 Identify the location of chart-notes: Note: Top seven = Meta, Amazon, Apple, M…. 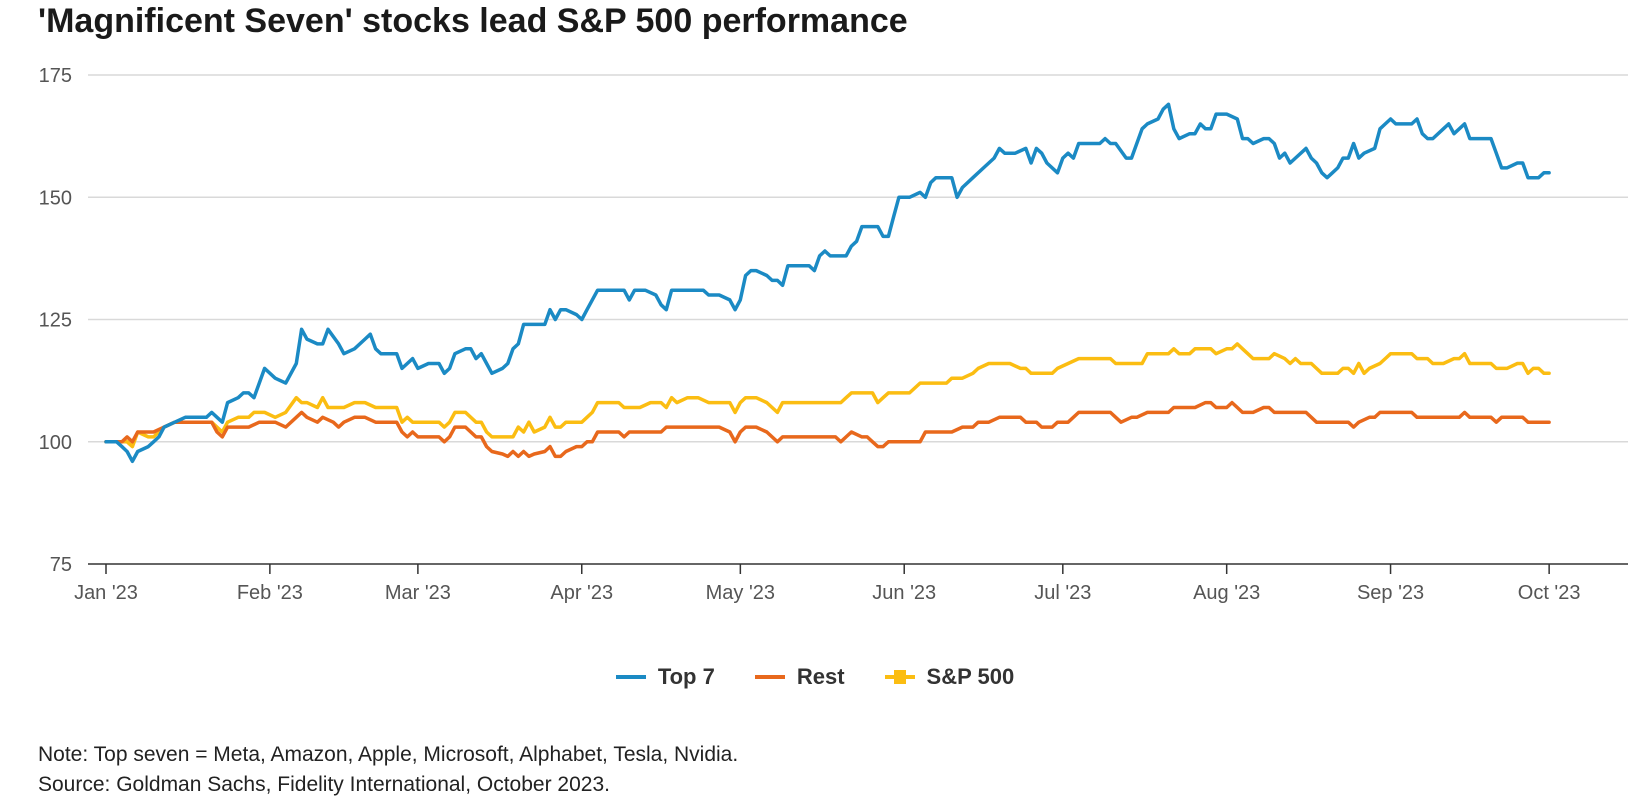
(388, 770).